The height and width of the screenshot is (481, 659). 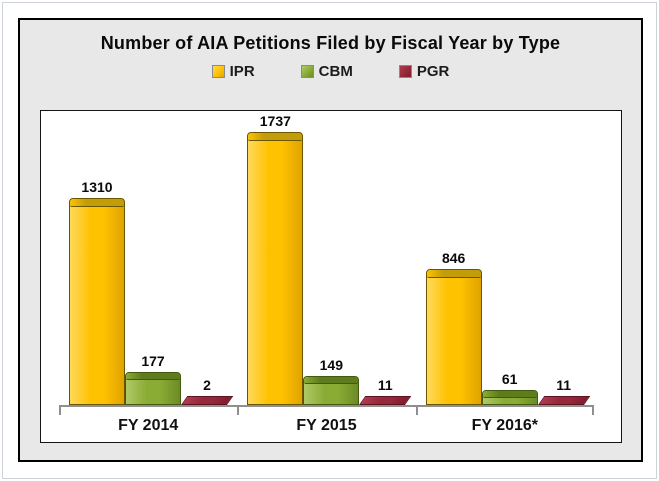 I want to click on value-label-cbm-fy-2015: 149, so click(x=331, y=365).